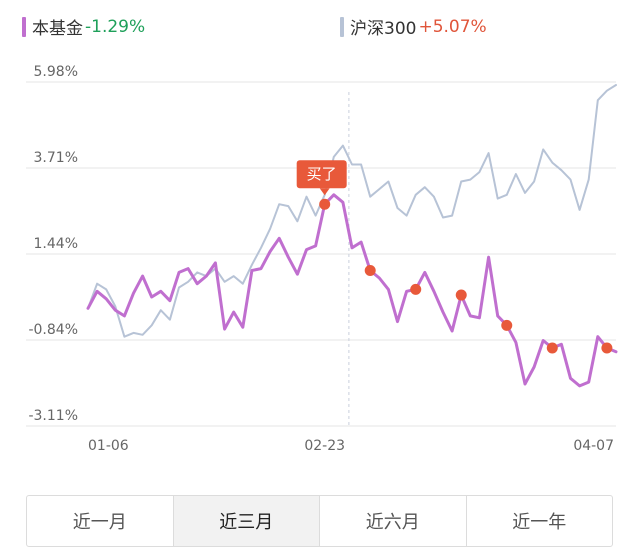 The width and height of the screenshot is (640, 552). What do you see at coordinates (83, 26) in the screenshot?
I see `legend-fund: 本基金 -1.29%` at bounding box center [83, 26].